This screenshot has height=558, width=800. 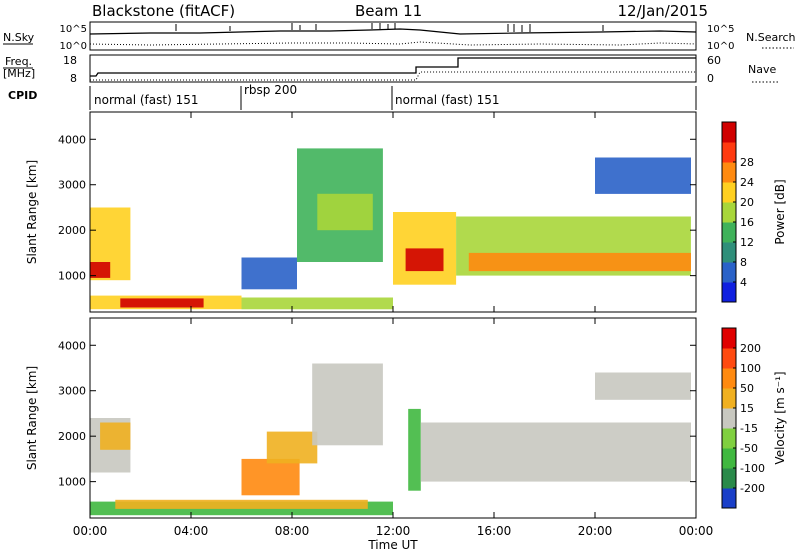 I want to click on nsky-tick-bottom: 10^0, so click(x=73, y=46).